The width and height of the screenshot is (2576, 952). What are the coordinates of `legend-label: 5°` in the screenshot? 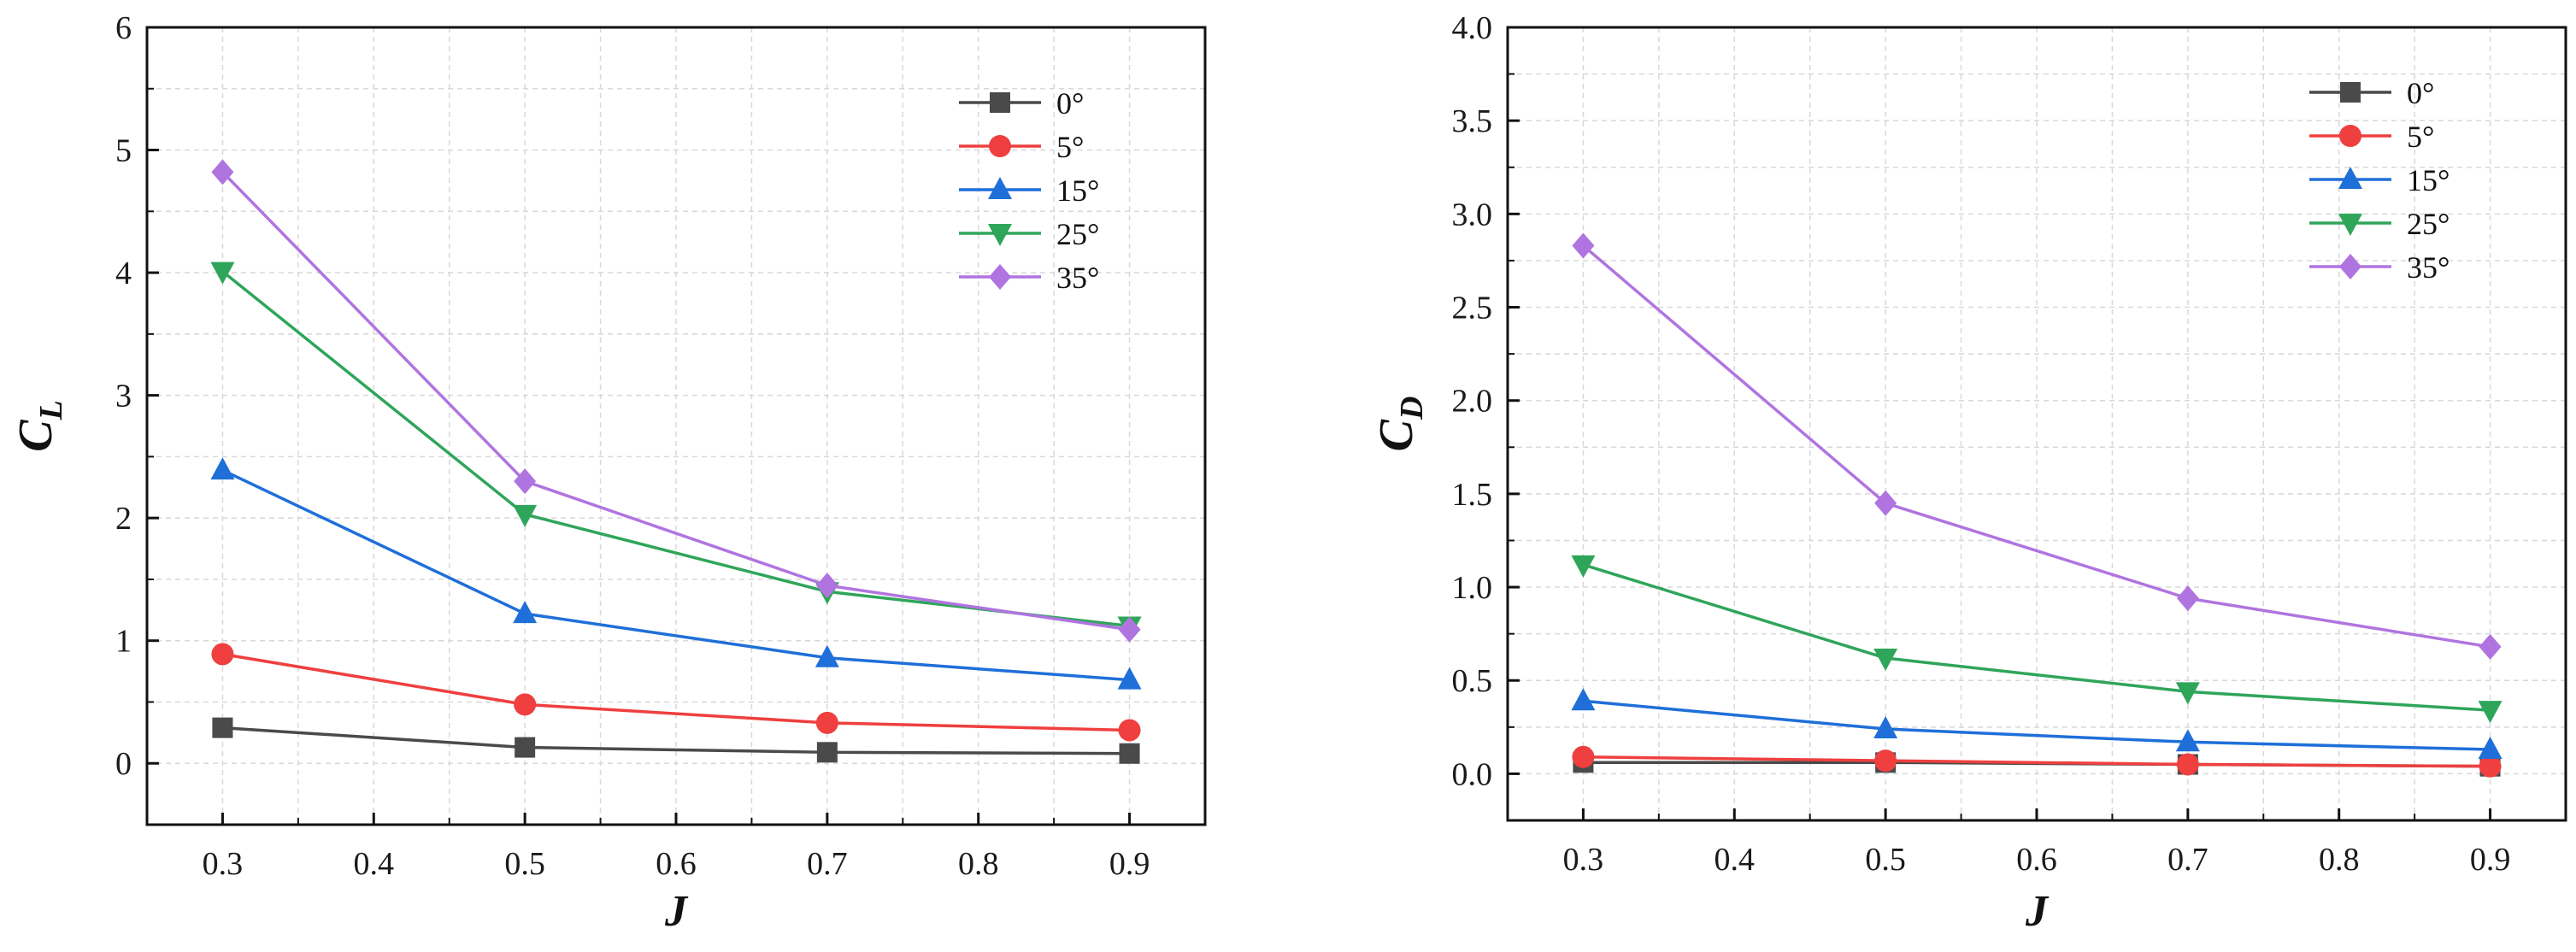 It's located at (2420, 137).